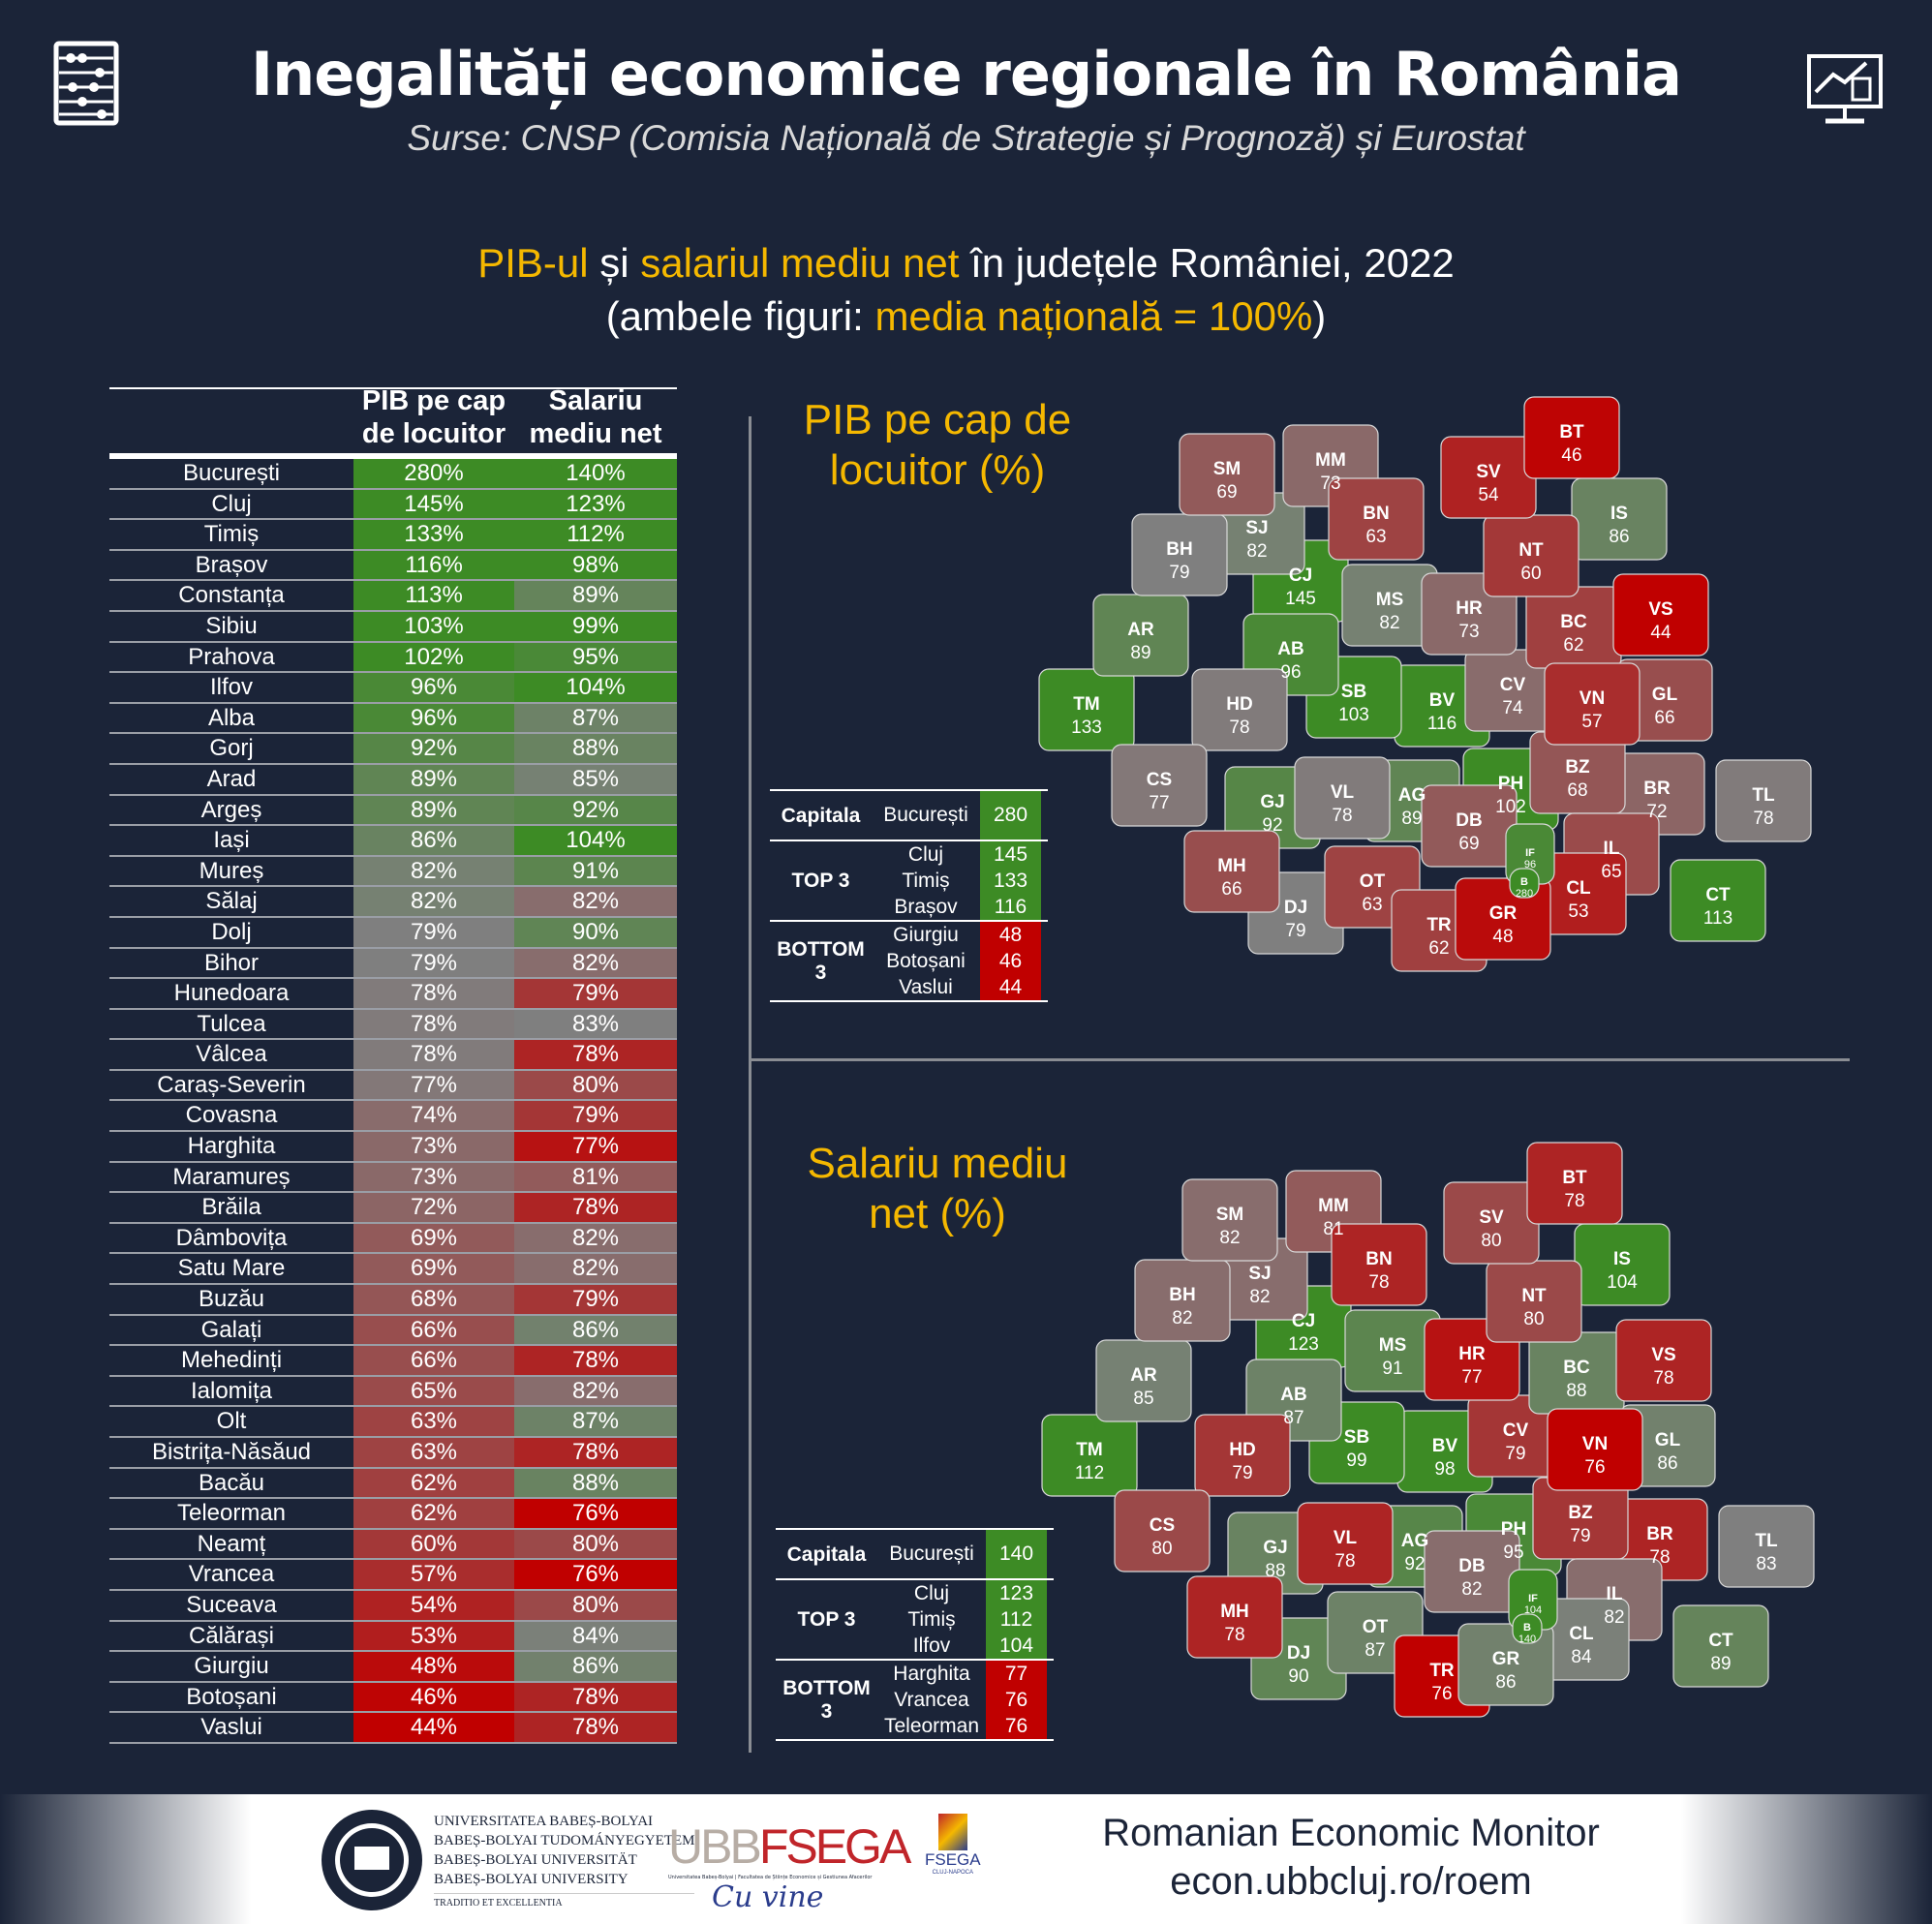 The height and width of the screenshot is (1924, 1932). What do you see at coordinates (595, 810) in the screenshot?
I see `salary-cell: 92%` at bounding box center [595, 810].